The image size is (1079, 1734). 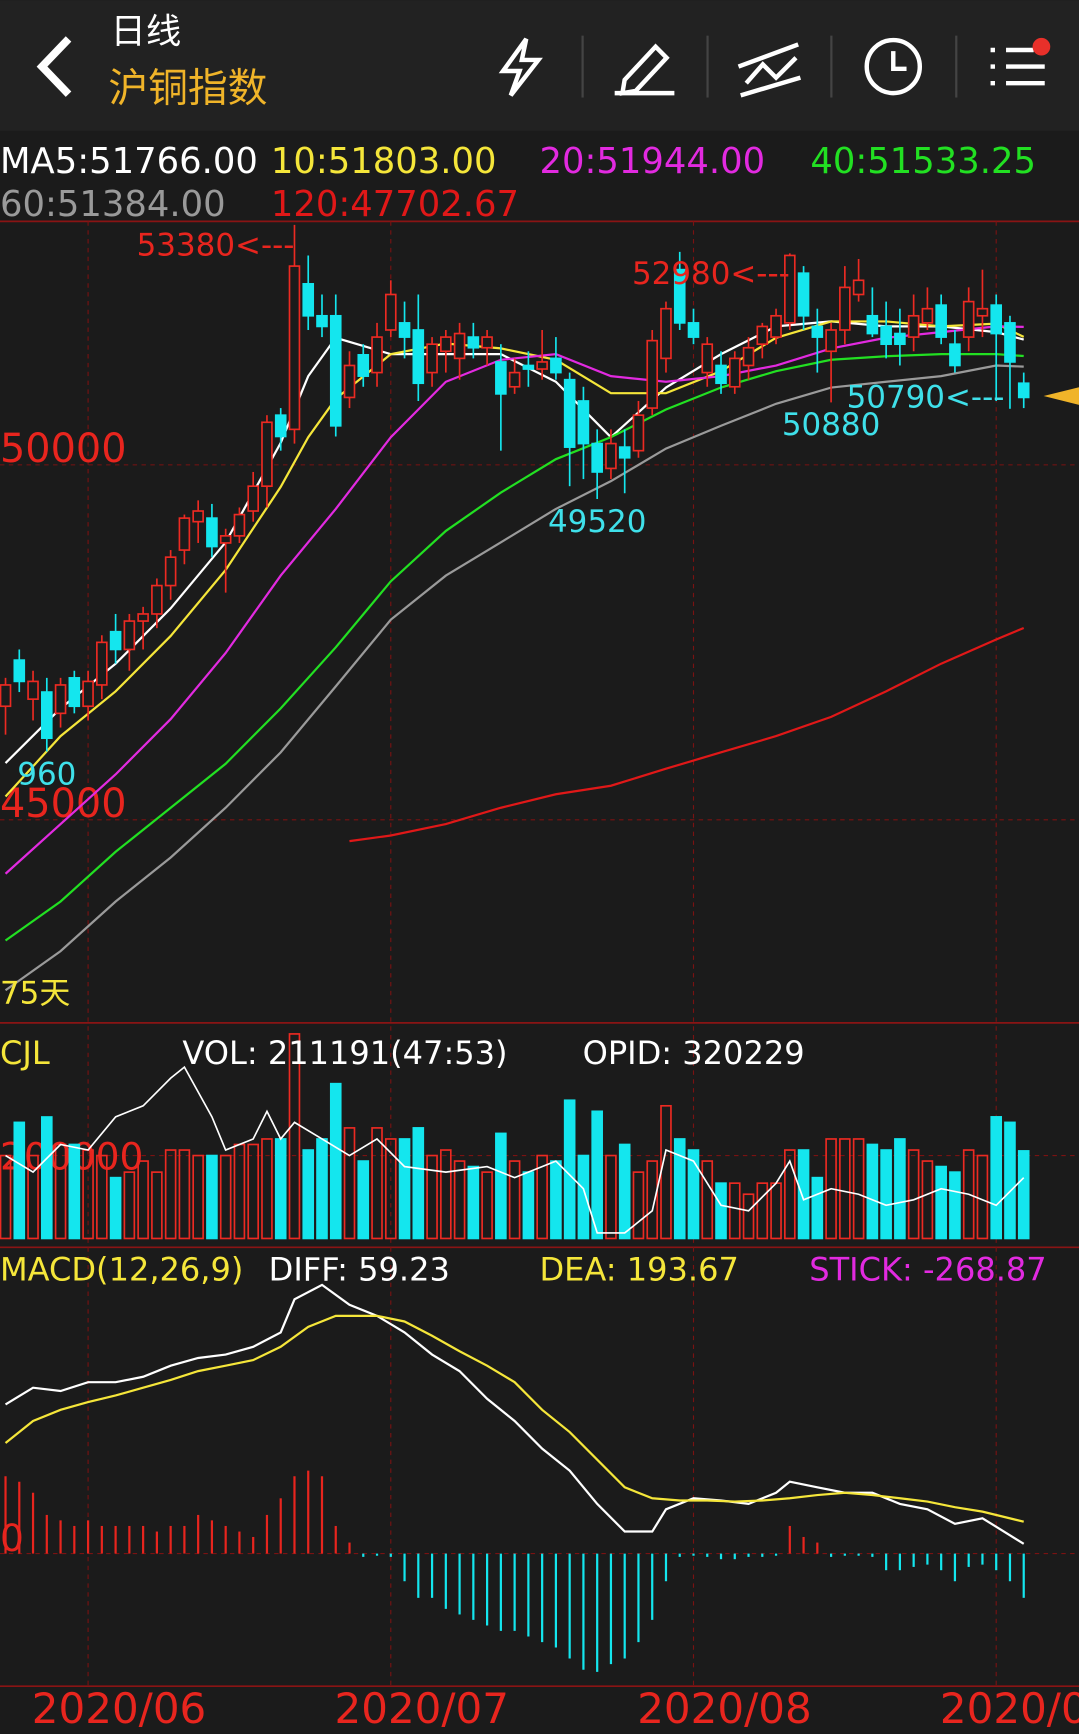 I want to click on legend-entry: 60:51384.00, so click(x=113, y=204).